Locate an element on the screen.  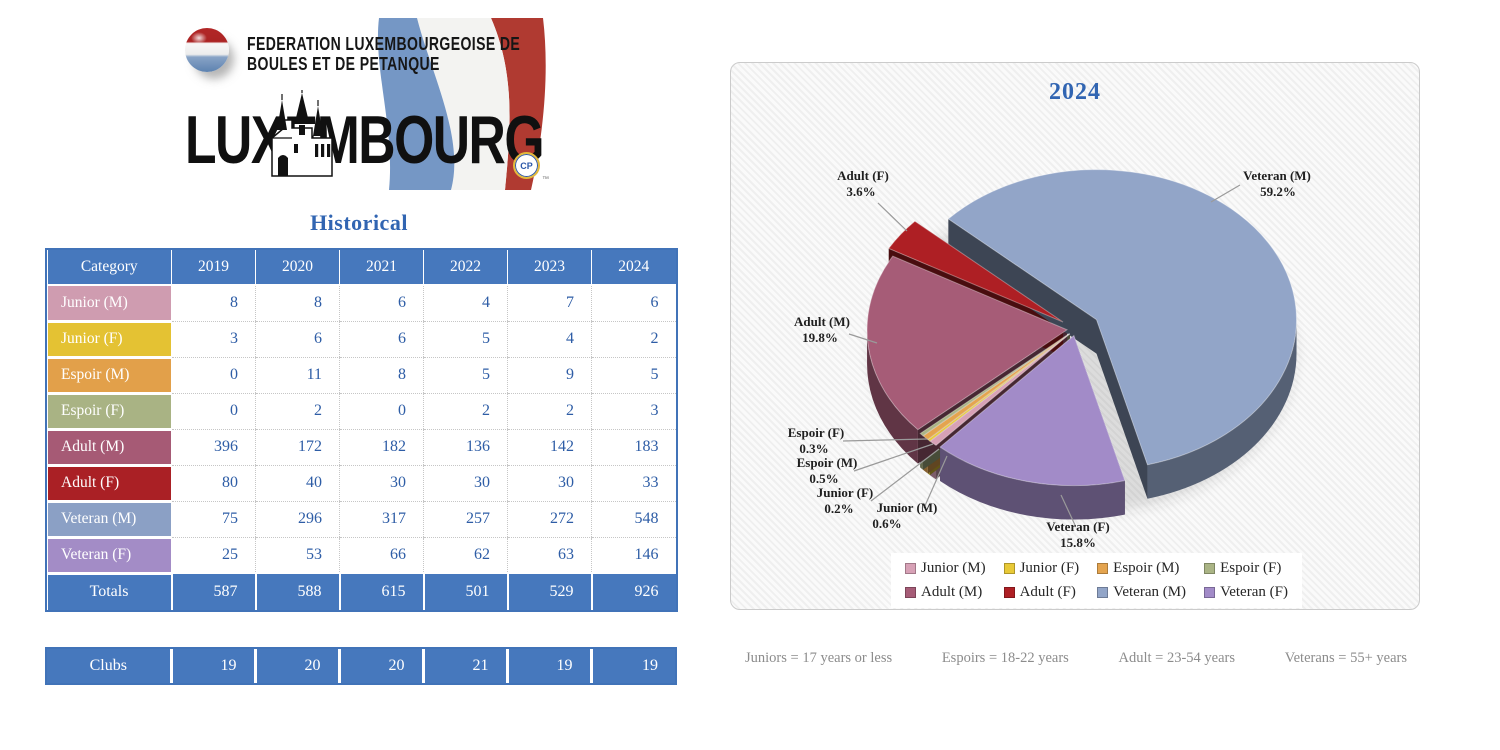
value-cell: 257 is located at coordinates (465, 519).